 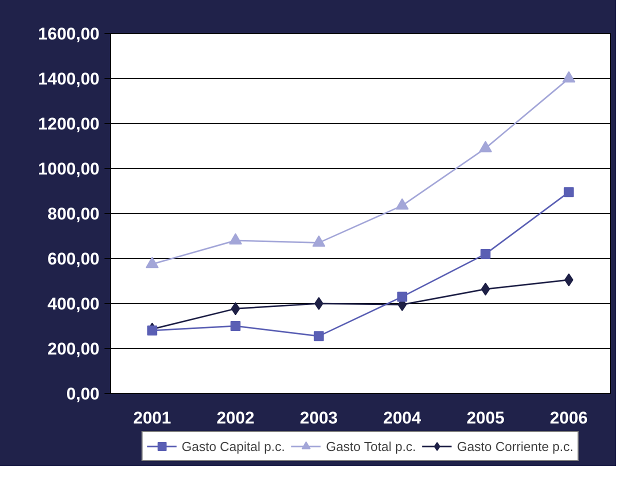 I want to click on legend-label: Gasto Total p.c., so click(x=371, y=446).